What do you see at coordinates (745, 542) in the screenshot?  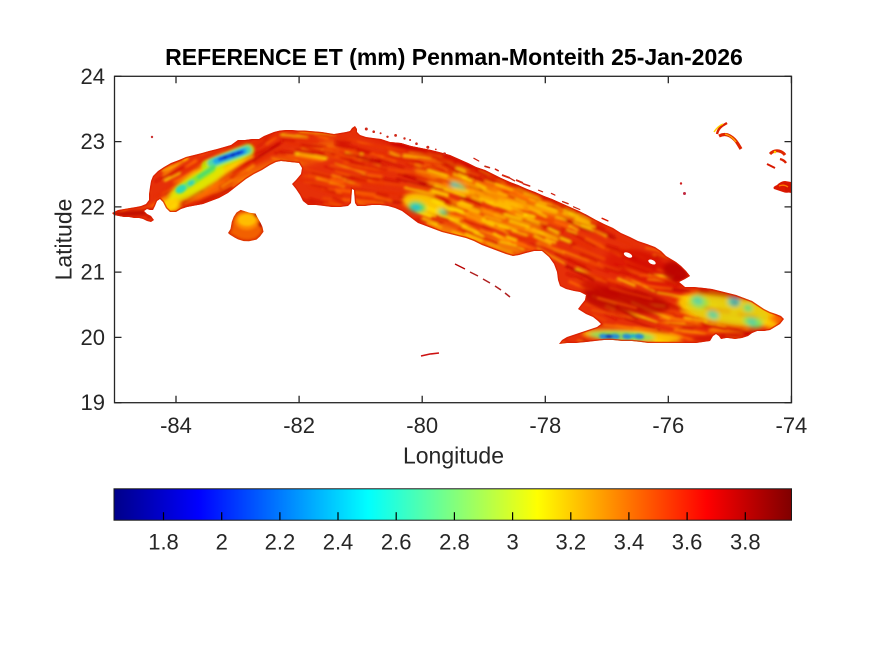 I see `svg-text: 3.8` at bounding box center [745, 542].